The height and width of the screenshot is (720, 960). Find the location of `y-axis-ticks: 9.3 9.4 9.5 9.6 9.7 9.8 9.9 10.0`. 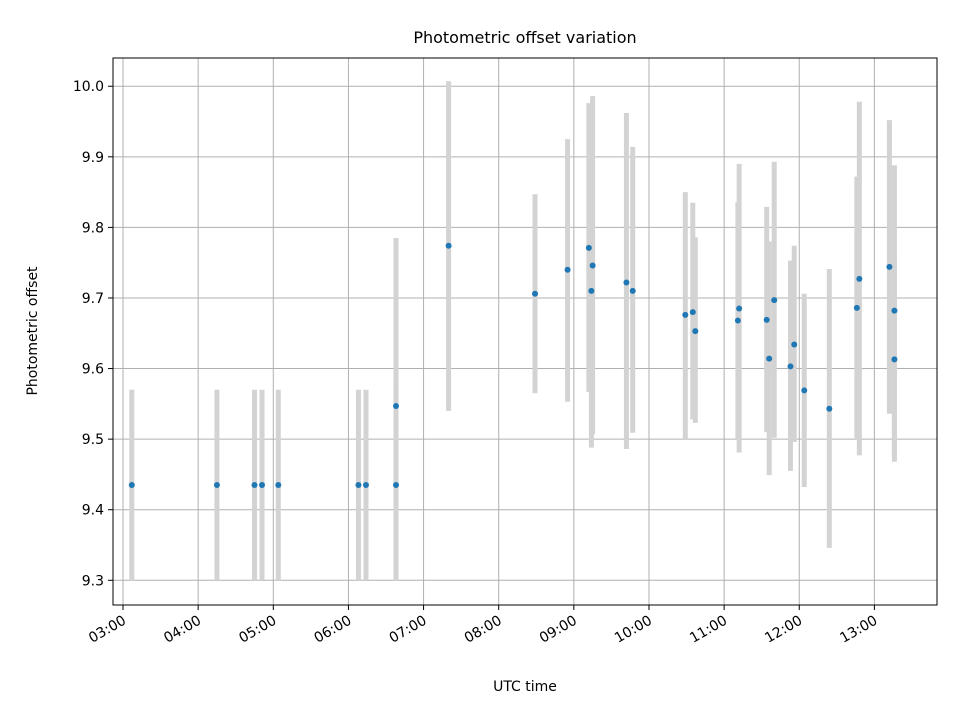

y-axis-ticks: 9.3 9.4 9.5 9.6 9.7 9.8 9.9 10.0 is located at coordinates (93, 334).